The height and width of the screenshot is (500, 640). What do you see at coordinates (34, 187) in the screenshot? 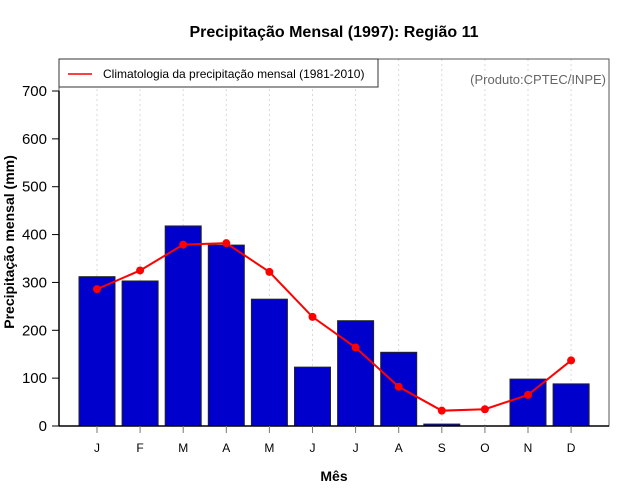
I see `y-tick-label: 500` at bounding box center [34, 187].